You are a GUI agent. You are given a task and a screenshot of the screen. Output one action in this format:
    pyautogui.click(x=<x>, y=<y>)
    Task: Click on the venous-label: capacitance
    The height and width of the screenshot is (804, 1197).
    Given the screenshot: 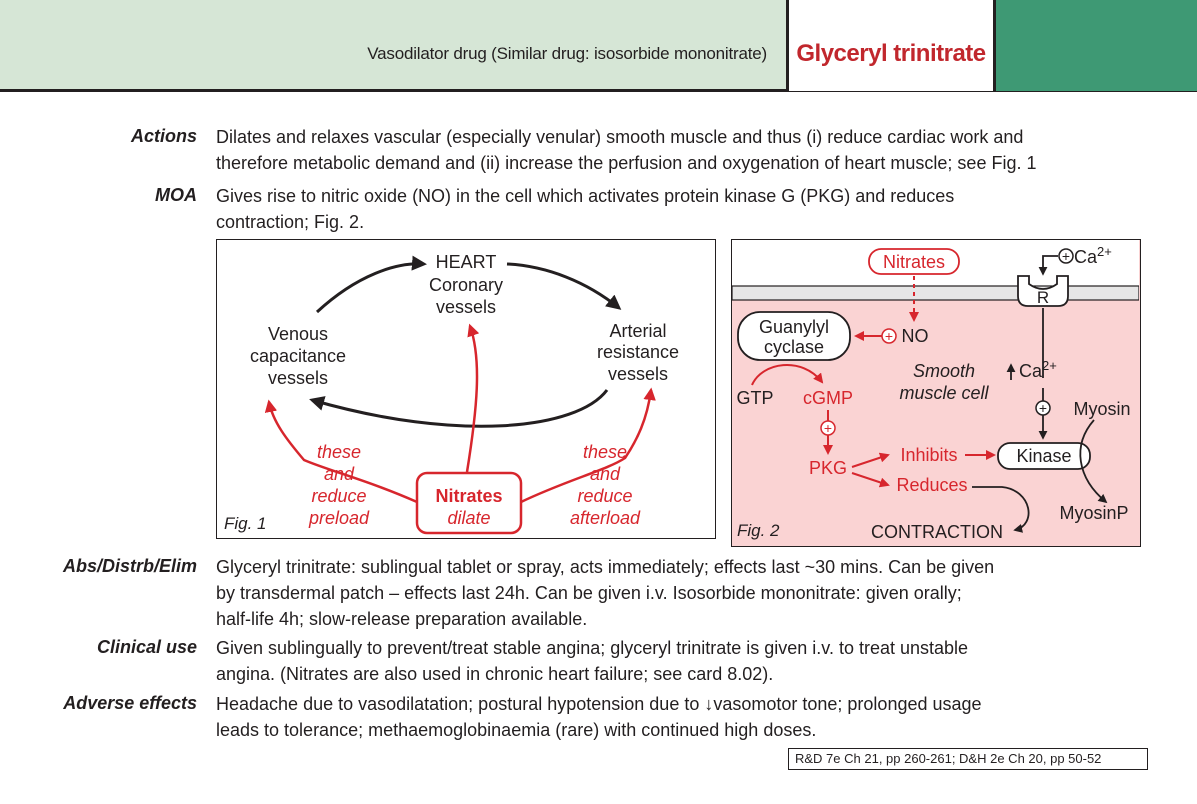 What is the action you would take?
    pyautogui.click(x=298, y=356)
    